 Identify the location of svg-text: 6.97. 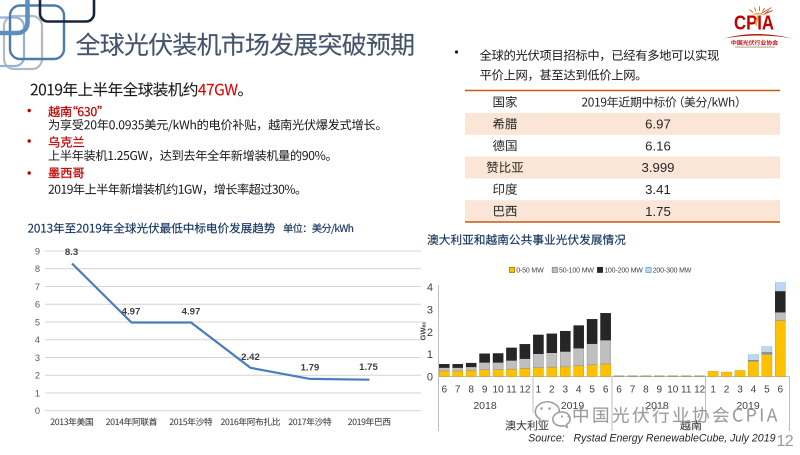
(658, 124).